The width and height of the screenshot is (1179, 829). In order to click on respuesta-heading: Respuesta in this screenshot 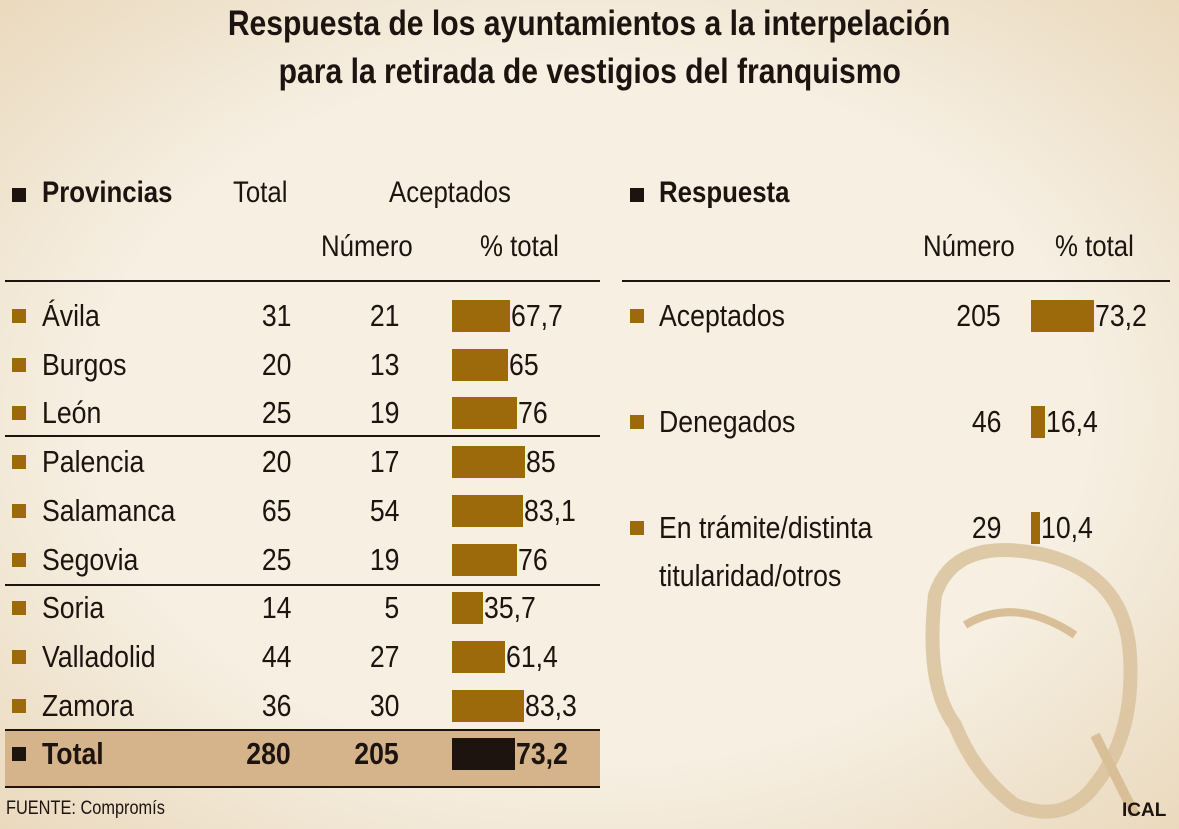, I will do `click(724, 192)`.